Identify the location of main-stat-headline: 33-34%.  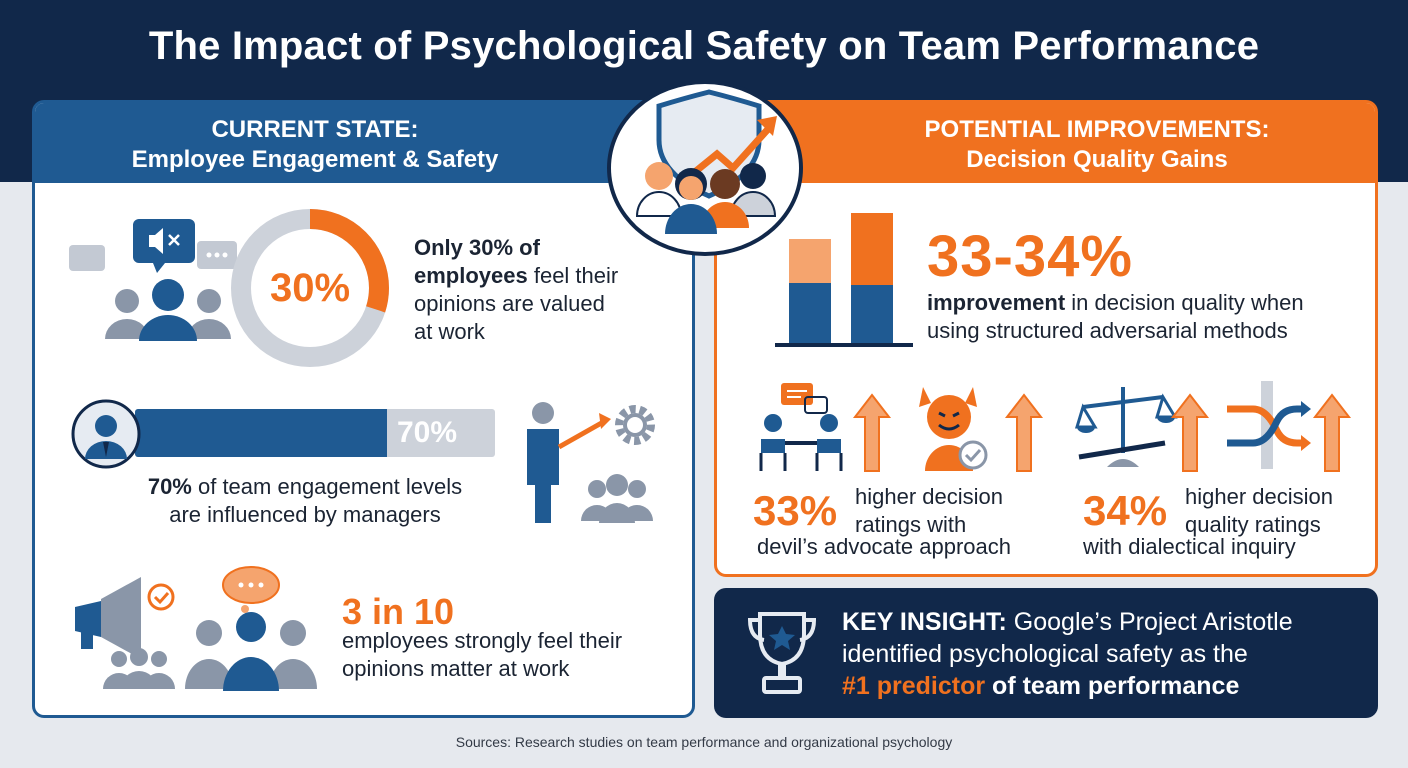
(1030, 256).